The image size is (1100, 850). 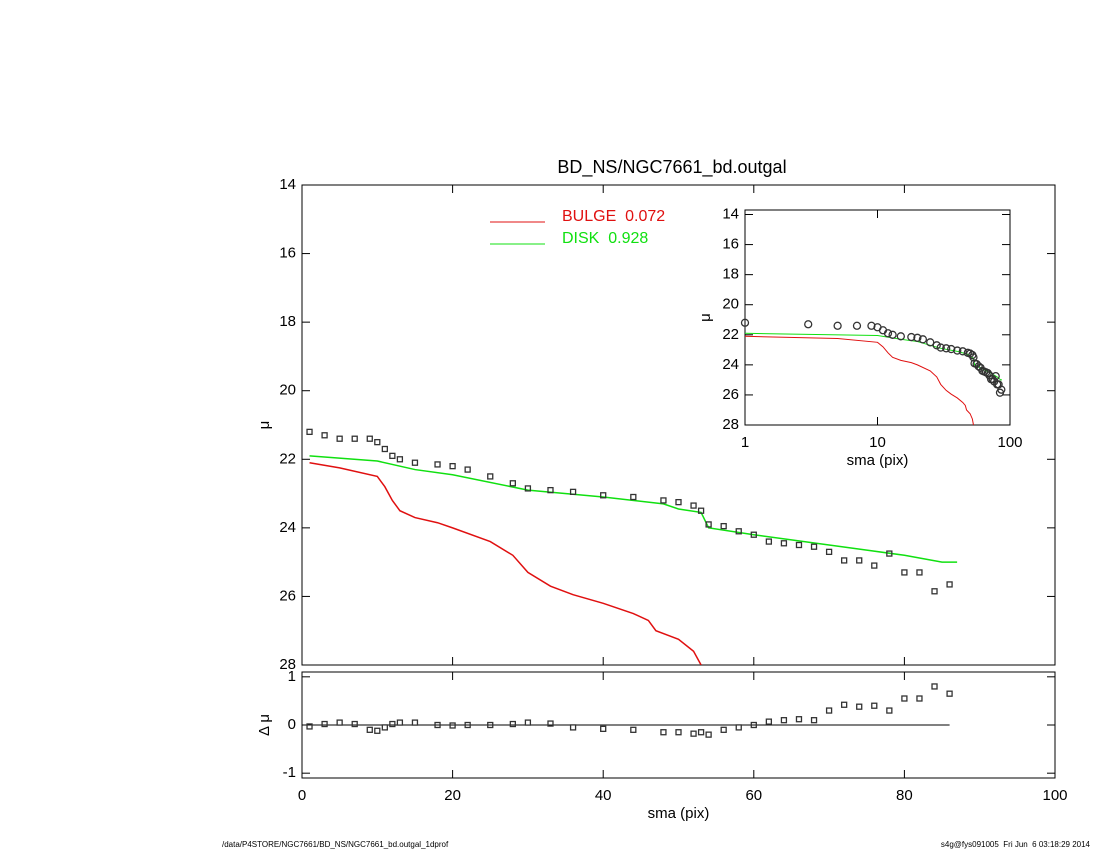 What do you see at coordinates (292, 724) in the screenshot?
I see `y-tick-label: 0` at bounding box center [292, 724].